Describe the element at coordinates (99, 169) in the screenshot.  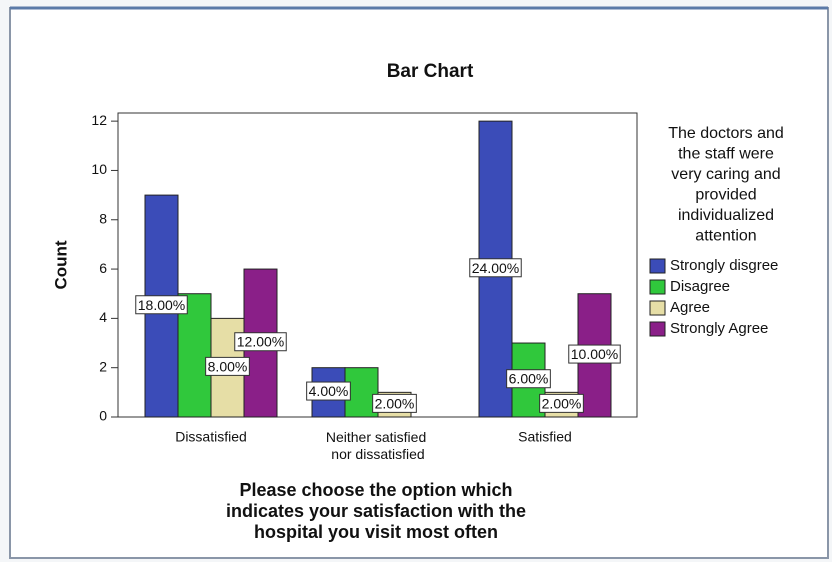
I see `y-tick-label: 10` at that location.